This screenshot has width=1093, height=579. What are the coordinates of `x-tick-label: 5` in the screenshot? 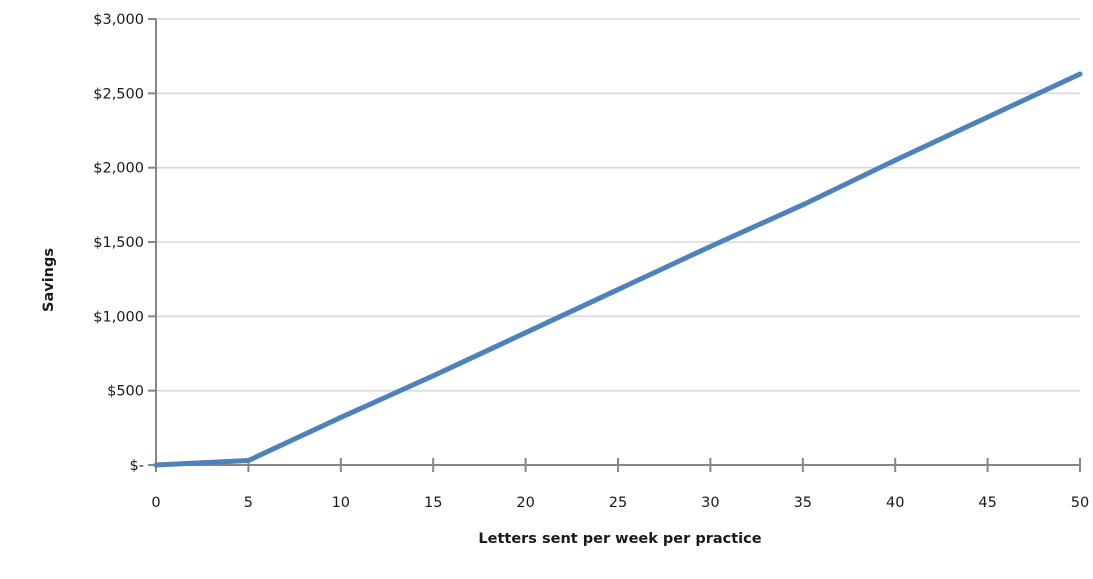 It's located at (248, 503).